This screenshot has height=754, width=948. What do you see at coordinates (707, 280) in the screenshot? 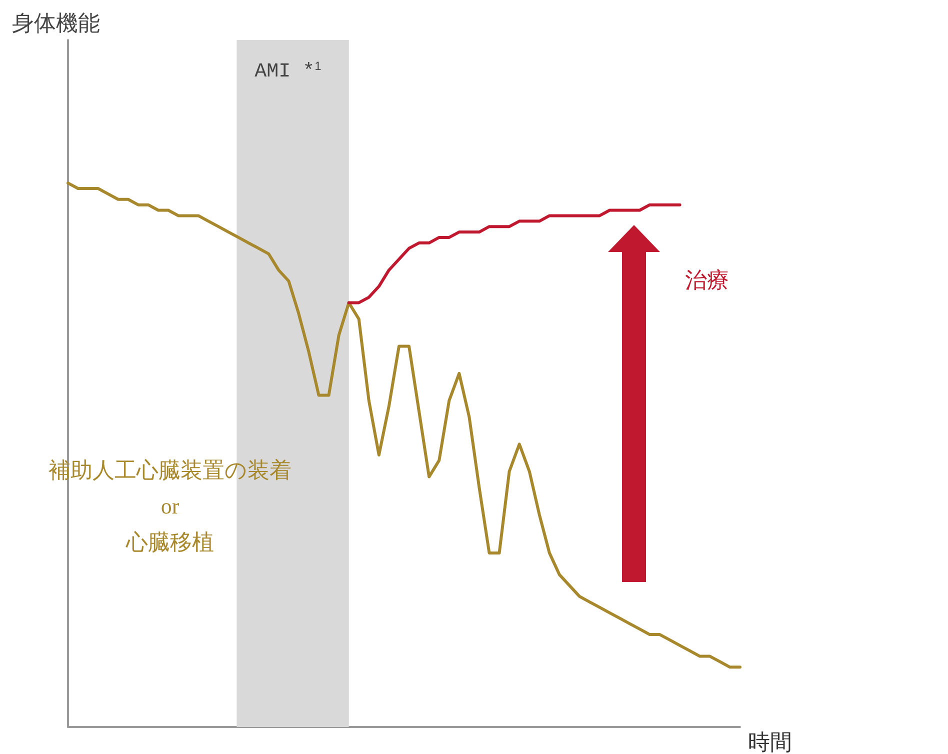
I see `text: 治療` at bounding box center [707, 280].